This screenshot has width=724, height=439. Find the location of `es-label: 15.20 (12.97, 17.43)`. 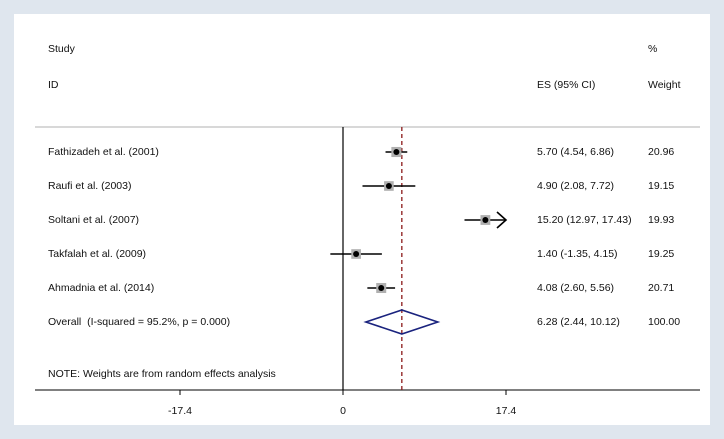

es-label: 15.20 (12.97, 17.43) is located at coordinates (584, 220).